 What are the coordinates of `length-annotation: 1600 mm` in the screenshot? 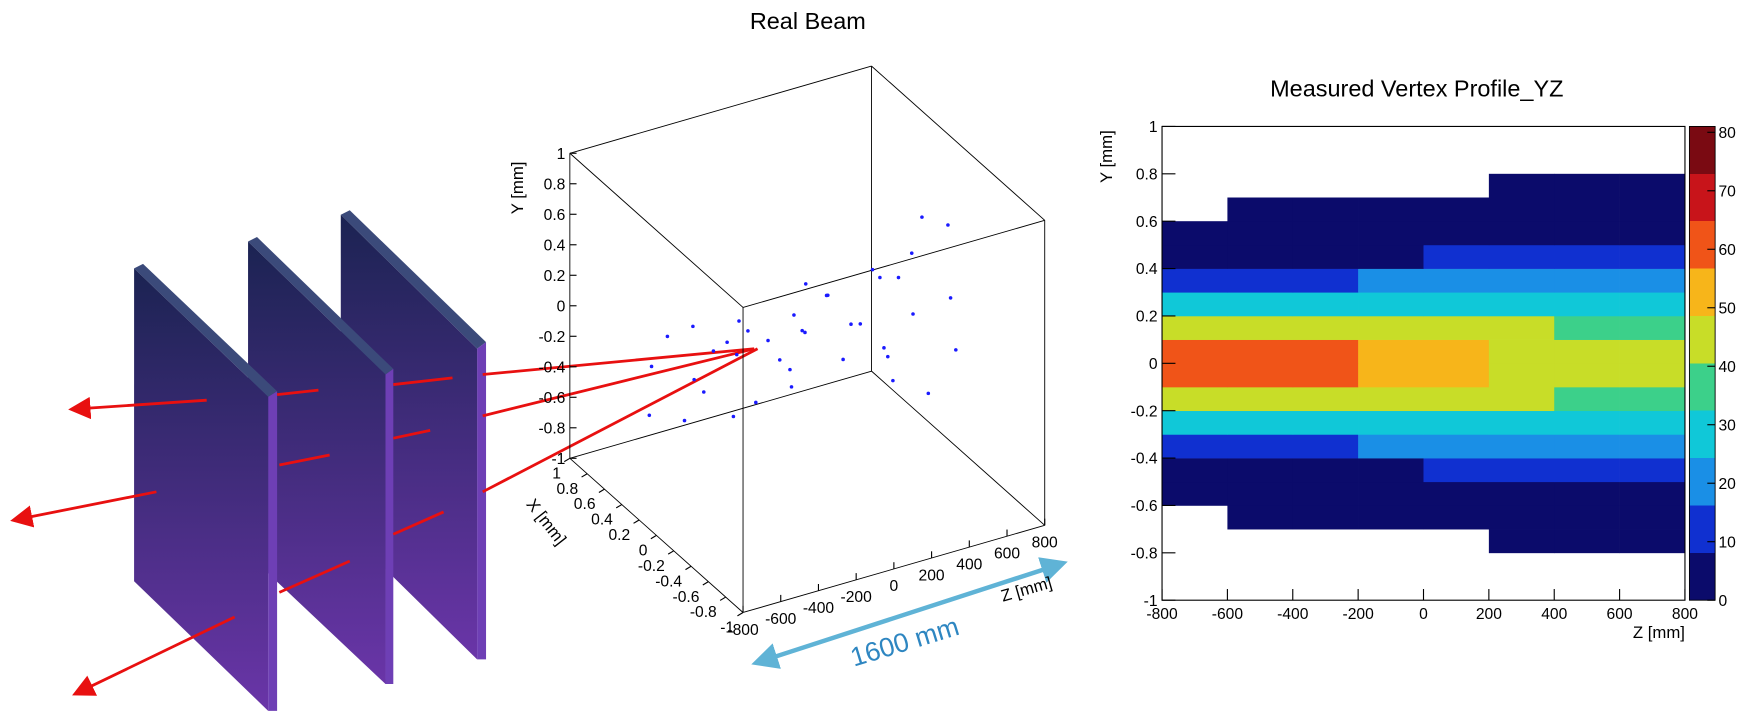 It's located at (905, 641).